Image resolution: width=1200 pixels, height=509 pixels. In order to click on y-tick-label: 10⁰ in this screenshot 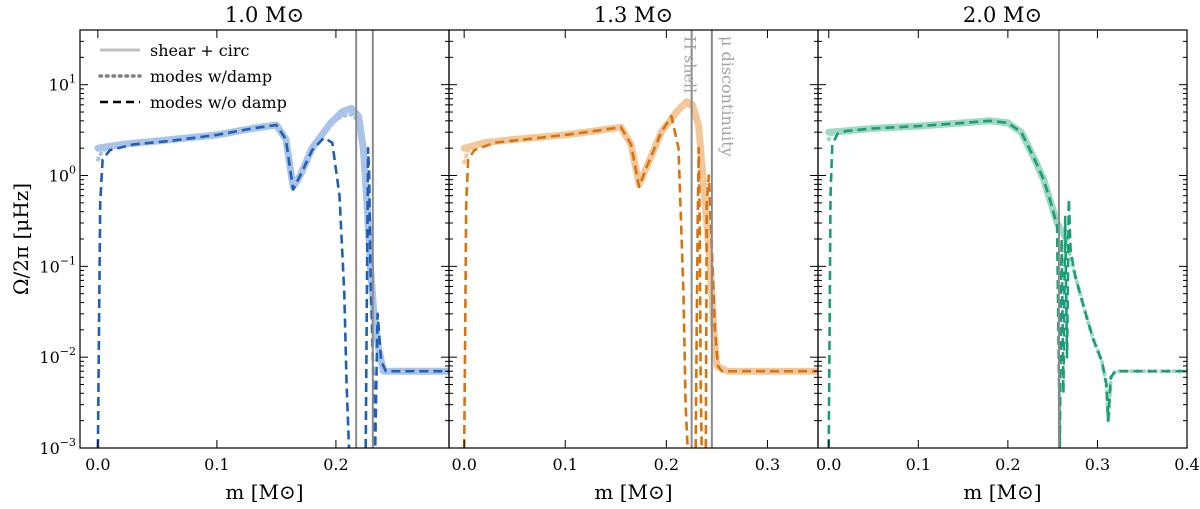, I will do `click(62, 175)`.